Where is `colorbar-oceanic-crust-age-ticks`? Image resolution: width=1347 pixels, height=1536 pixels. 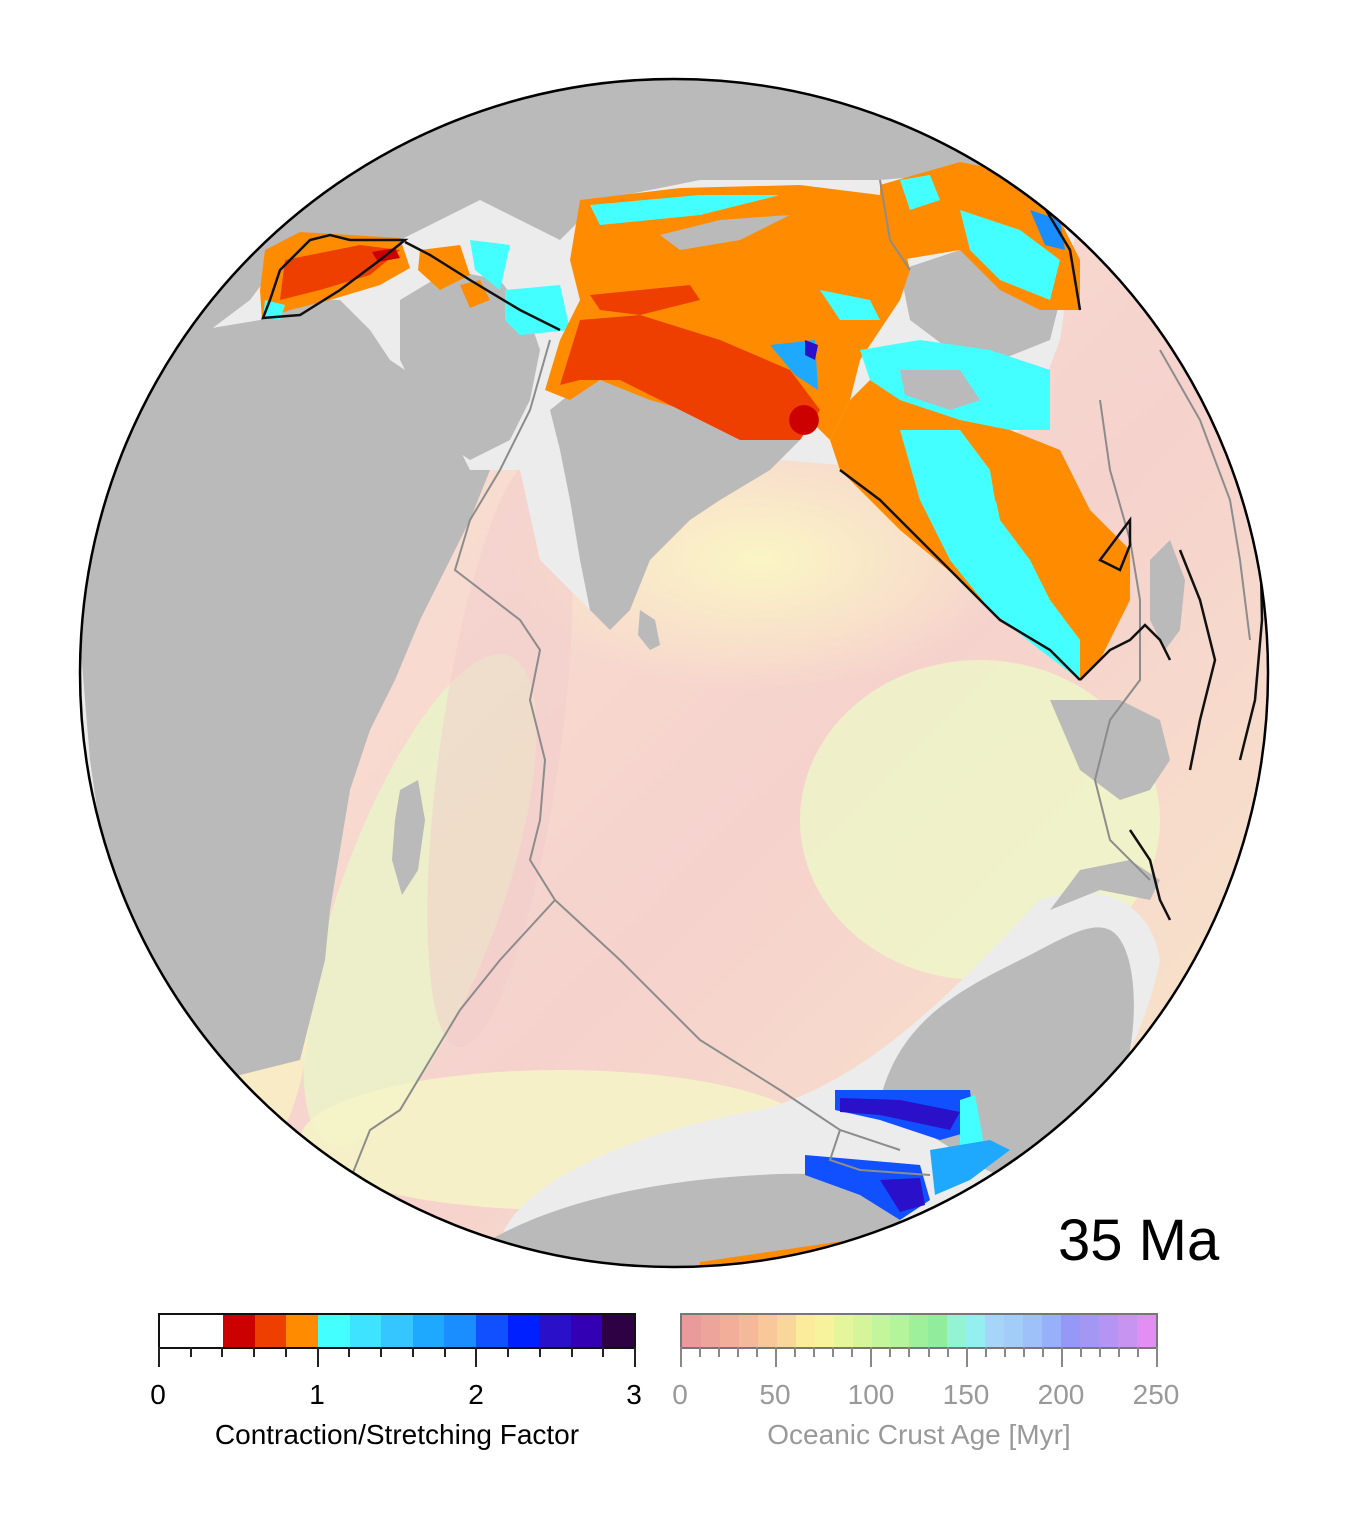 colorbar-oceanic-crust-age-ticks is located at coordinates (919, 1357).